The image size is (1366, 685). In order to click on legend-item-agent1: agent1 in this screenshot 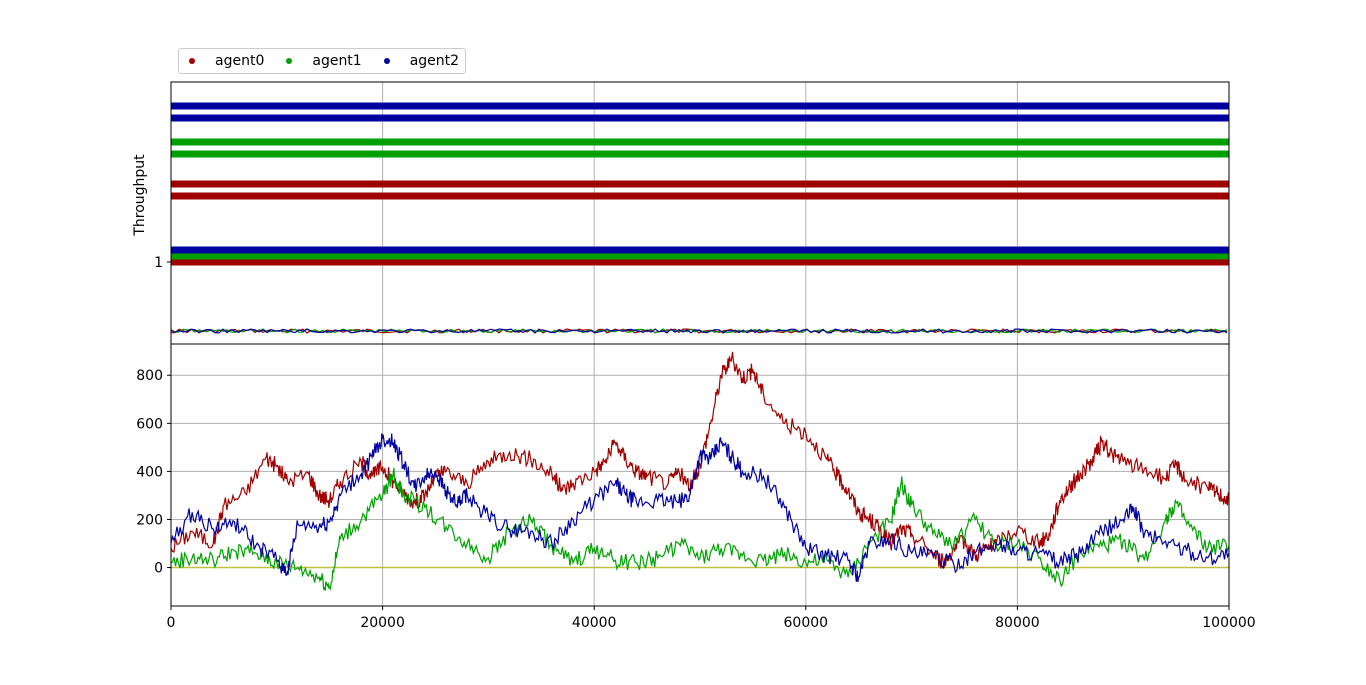, I will do `click(324, 61)`.